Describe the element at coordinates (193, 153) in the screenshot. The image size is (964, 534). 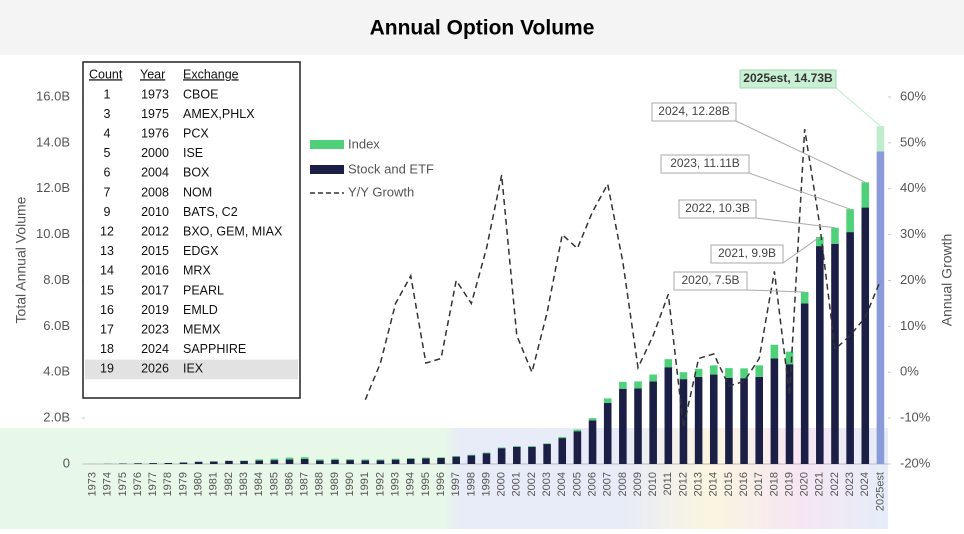
I see `table-cell: ISE` at that location.